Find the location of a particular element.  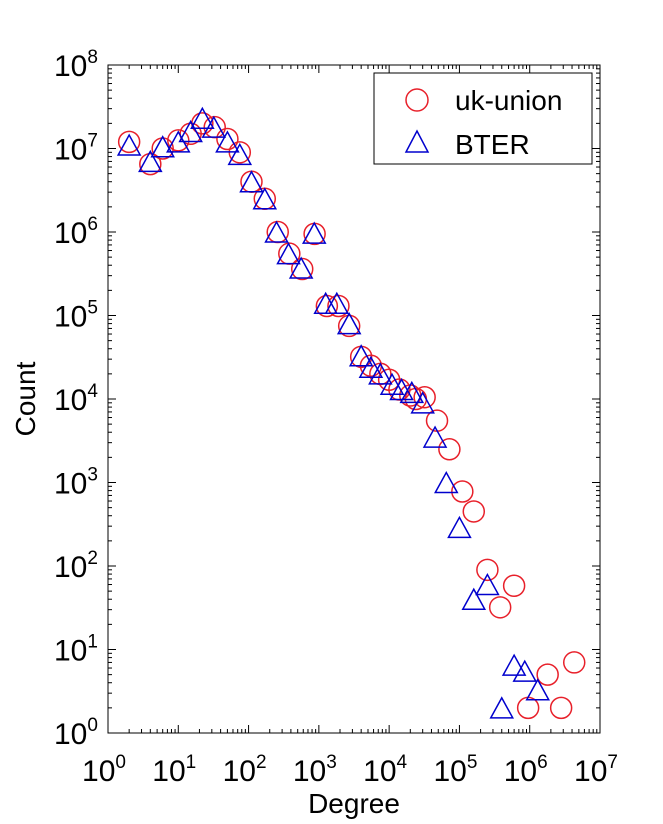

x-tick-label: 10⁴ is located at coordinates (385, 770).